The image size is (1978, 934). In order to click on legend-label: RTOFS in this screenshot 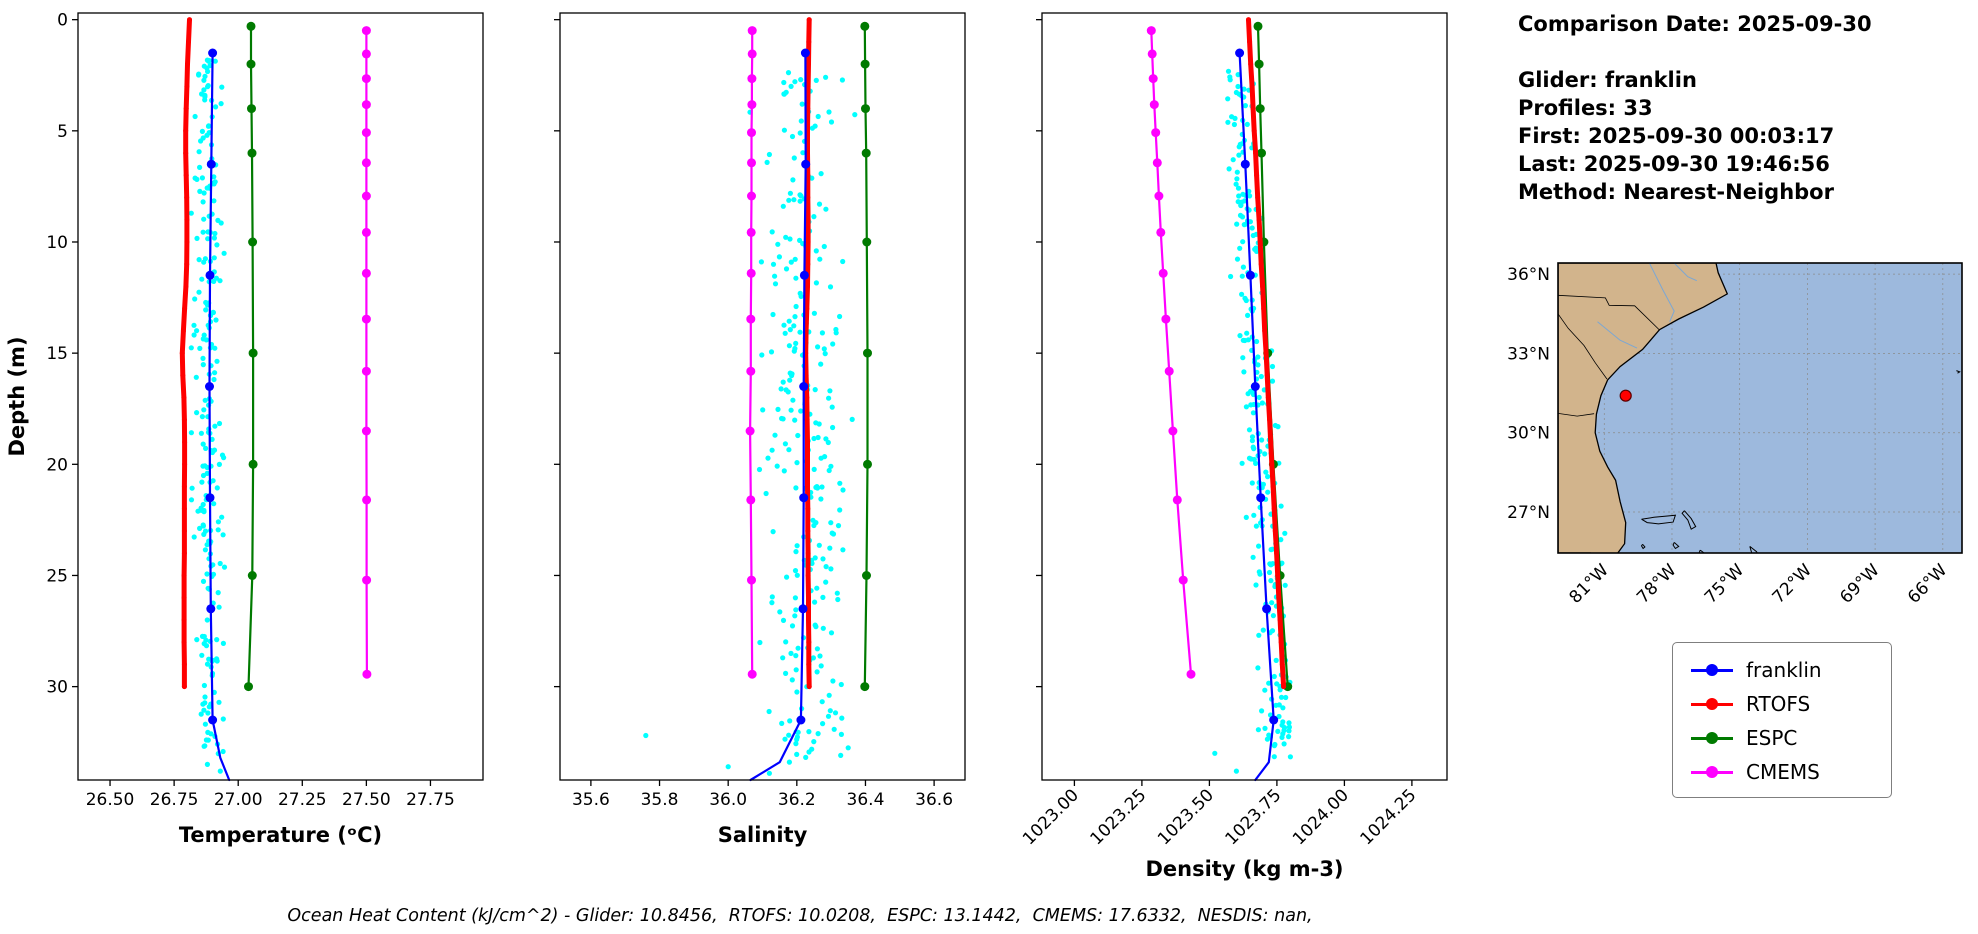, I will do `click(1778, 704)`.